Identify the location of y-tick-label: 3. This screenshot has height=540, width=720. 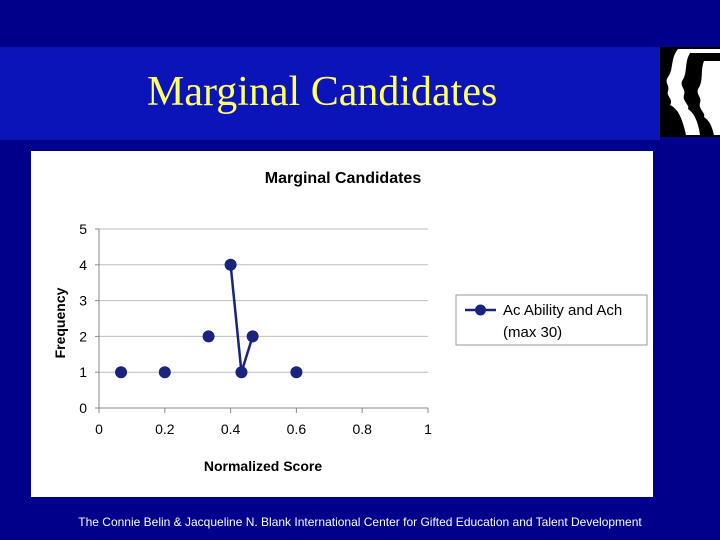
(83, 301).